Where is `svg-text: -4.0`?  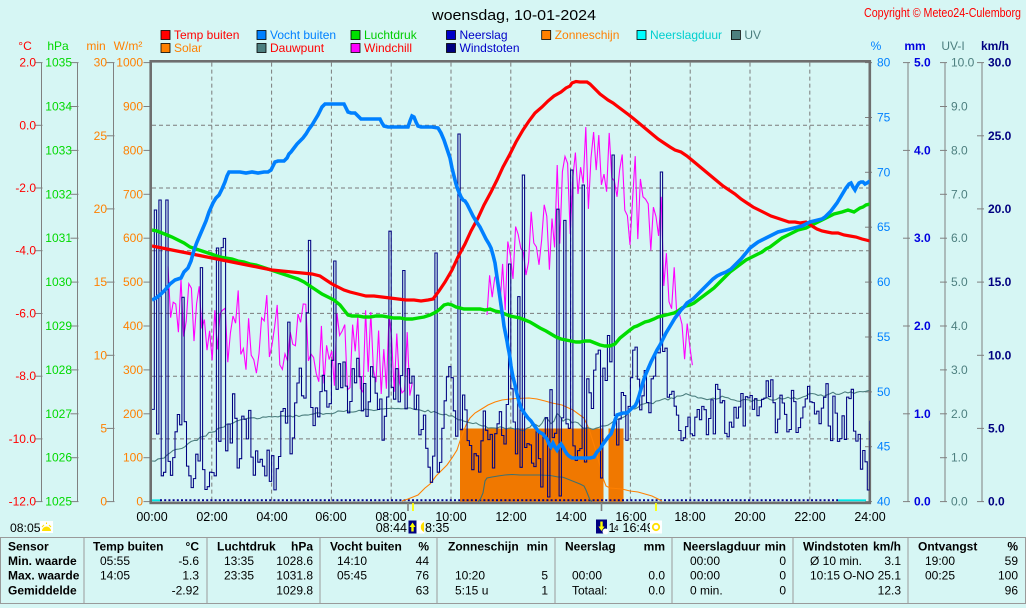 svg-text: -4.0 is located at coordinates (25, 251).